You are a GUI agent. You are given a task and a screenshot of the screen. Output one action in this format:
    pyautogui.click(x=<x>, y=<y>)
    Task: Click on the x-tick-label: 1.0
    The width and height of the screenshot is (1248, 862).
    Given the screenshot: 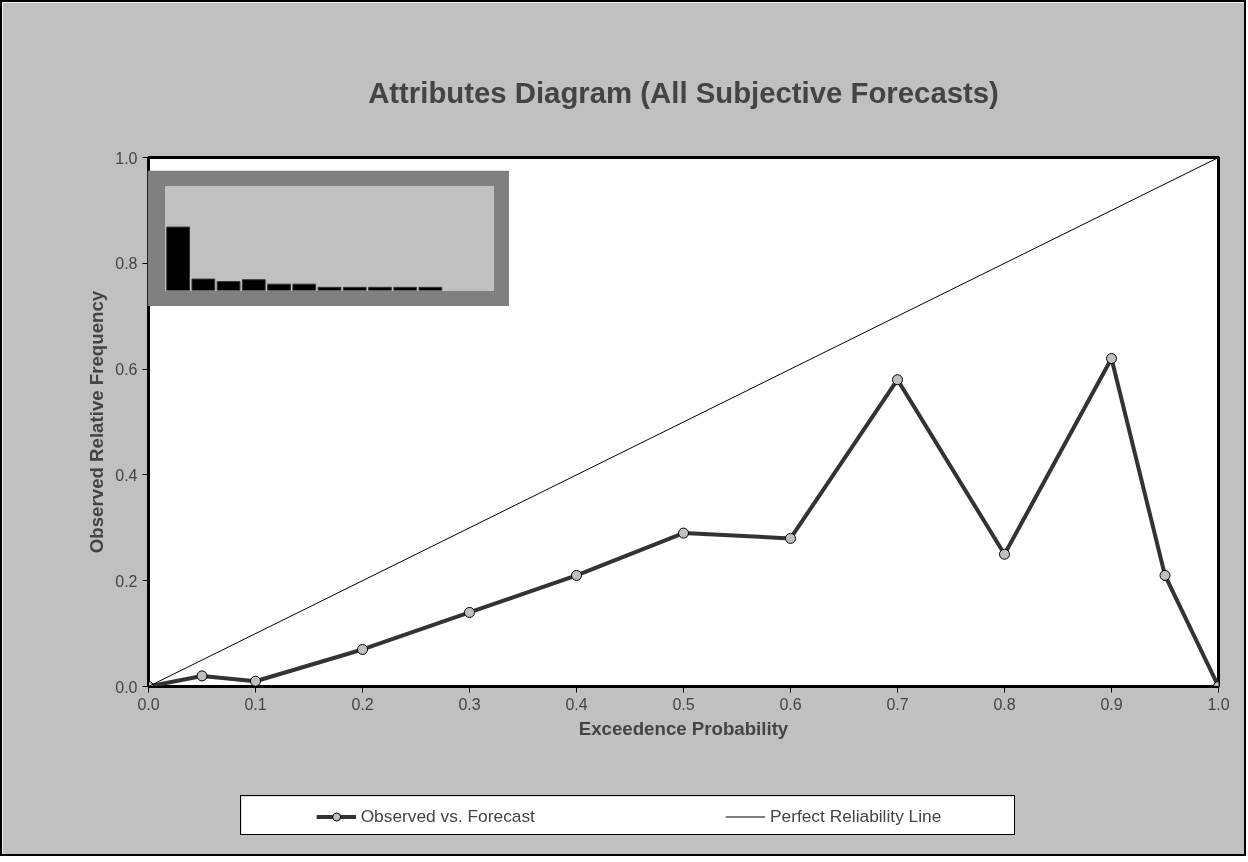 What is the action you would take?
    pyautogui.click(x=1218, y=704)
    